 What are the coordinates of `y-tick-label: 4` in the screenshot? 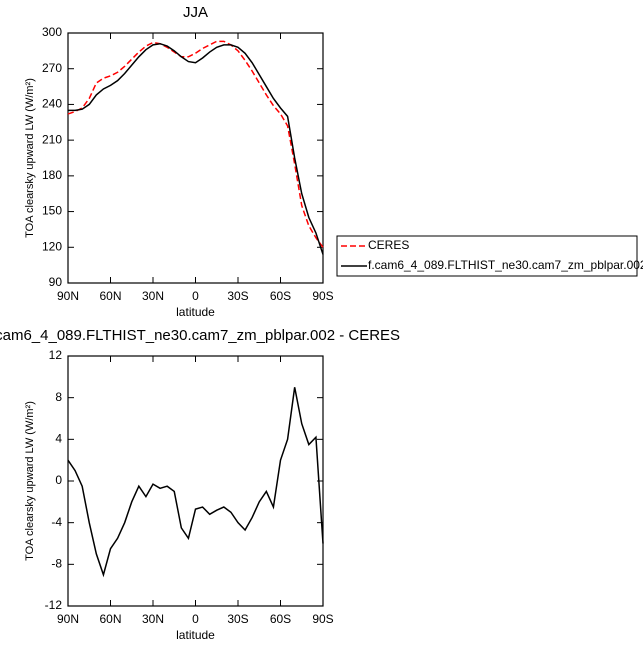 It's located at (58, 439).